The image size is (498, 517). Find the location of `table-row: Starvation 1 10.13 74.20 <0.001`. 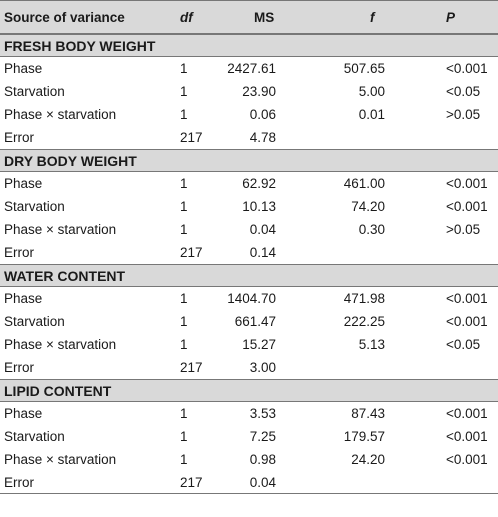

table-row: Starvation 1 10.13 74.20 <0.001 is located at coordinates (249, 206).